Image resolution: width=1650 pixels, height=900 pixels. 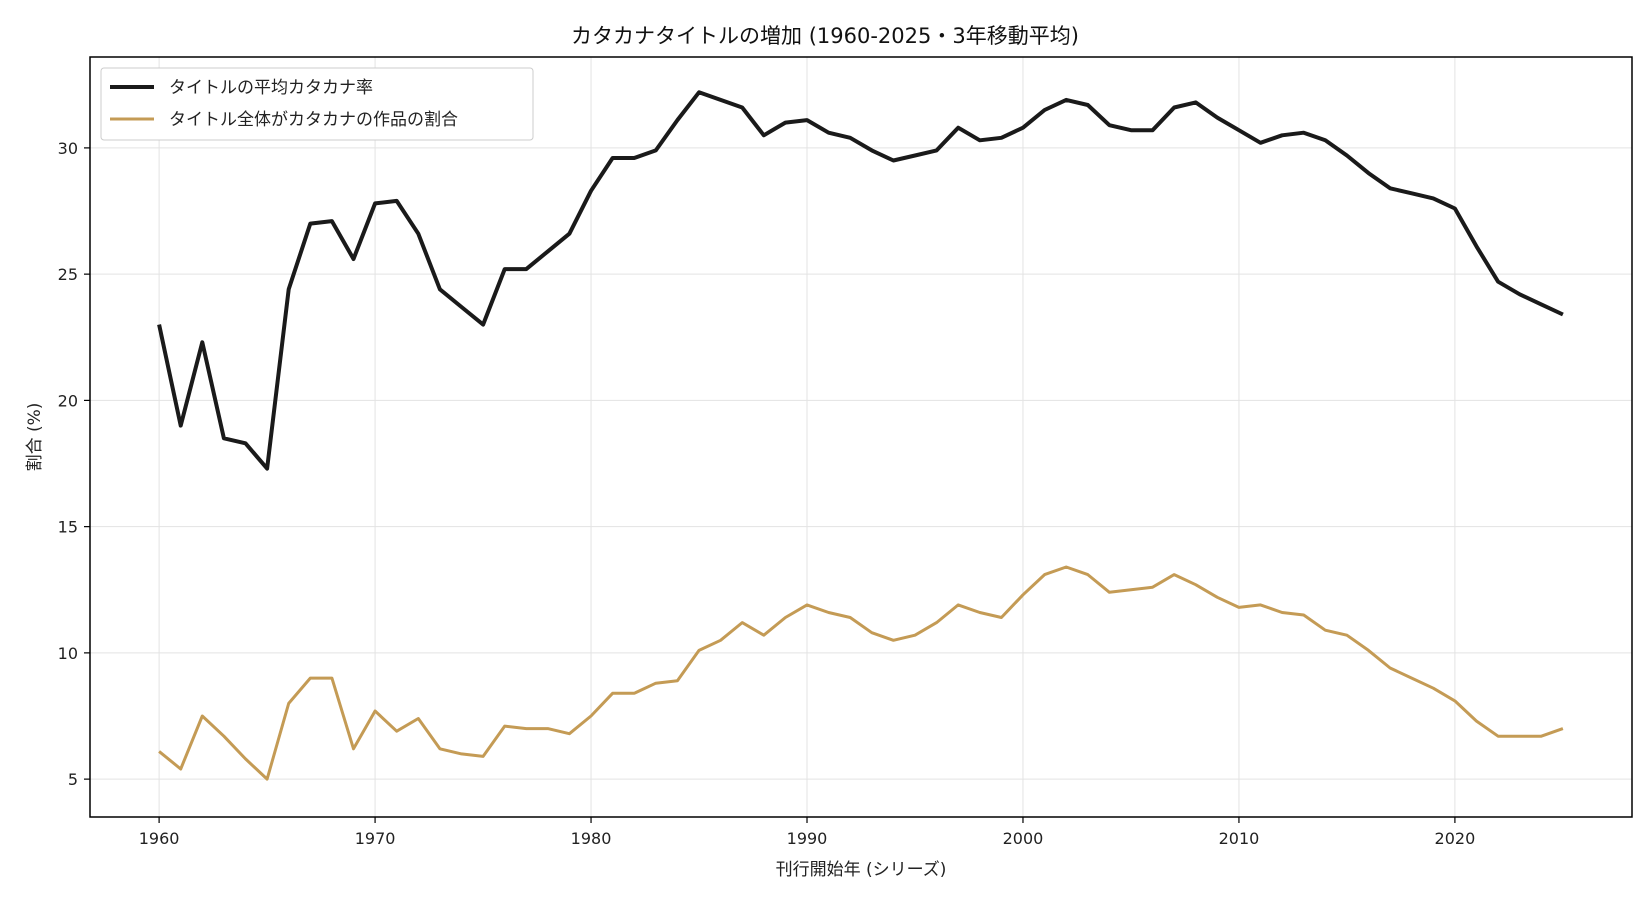 What do you see at coordinates (861, 870) in the screenshot?
I see `x-axis-label: 刊行開始年 (シリーズ)` at bounding box center [861, 870].